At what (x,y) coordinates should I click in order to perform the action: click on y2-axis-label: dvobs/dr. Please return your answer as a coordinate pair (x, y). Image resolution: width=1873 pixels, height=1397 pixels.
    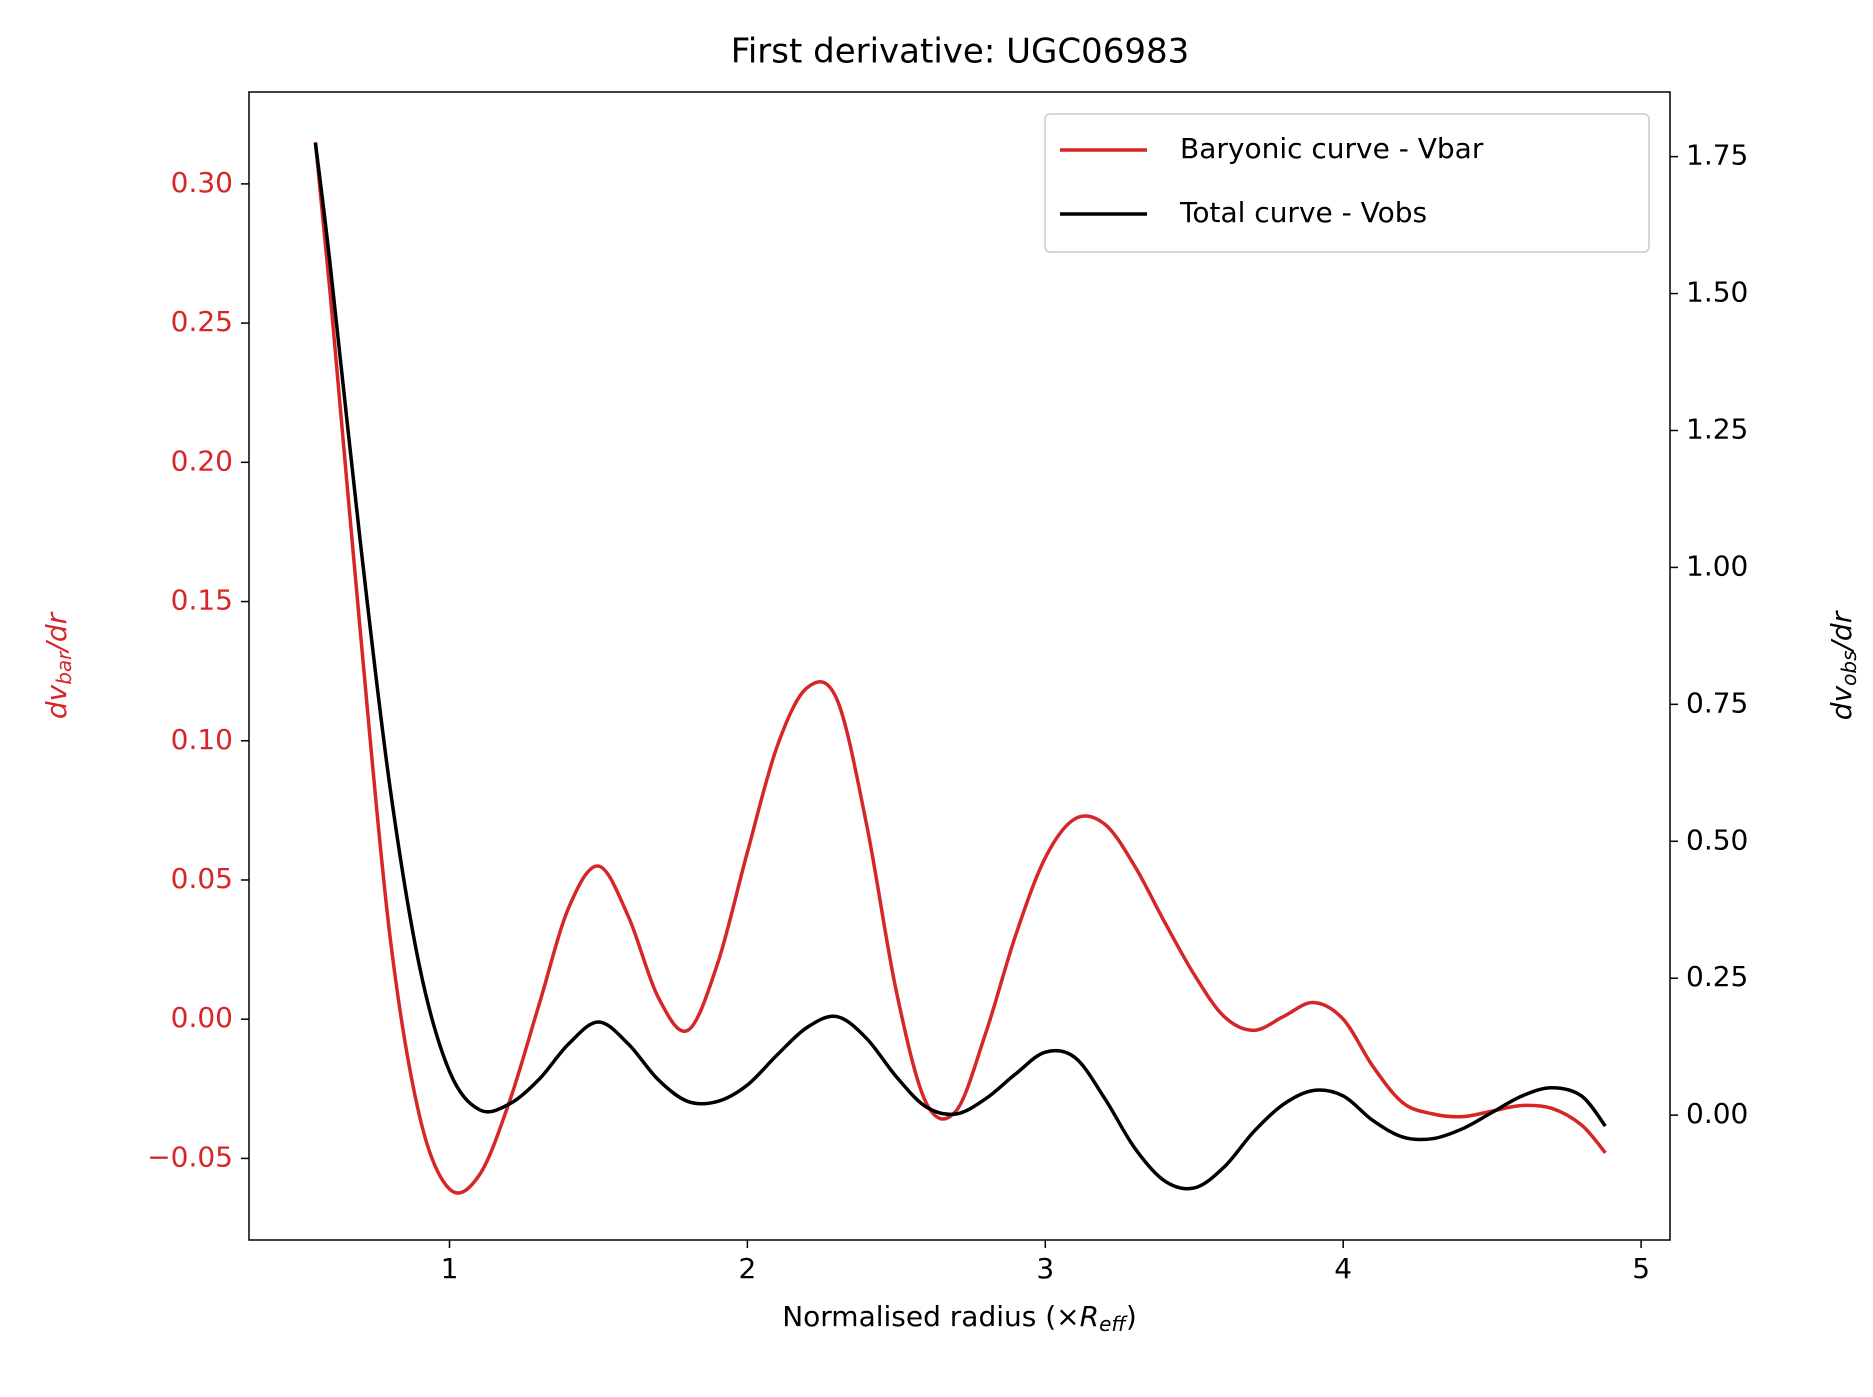
    Looking at the image, I should click on (1843, 665).